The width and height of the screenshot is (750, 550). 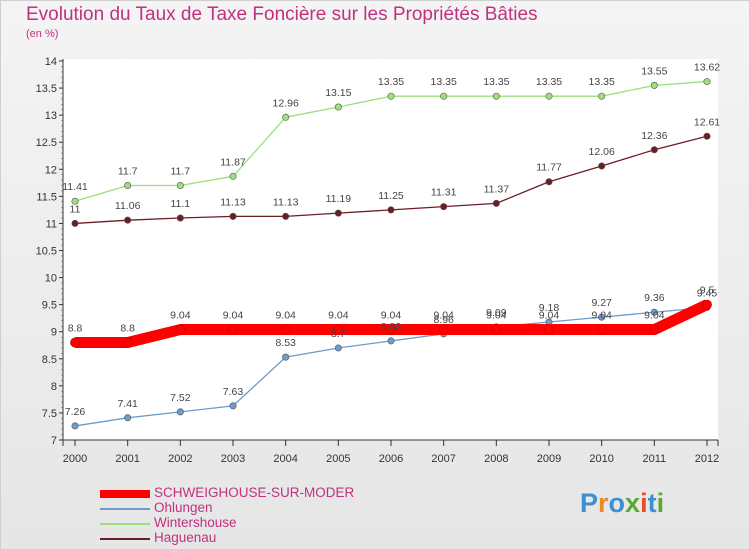 I want to click on data-label: 9.09, so click(x=496, y=313).